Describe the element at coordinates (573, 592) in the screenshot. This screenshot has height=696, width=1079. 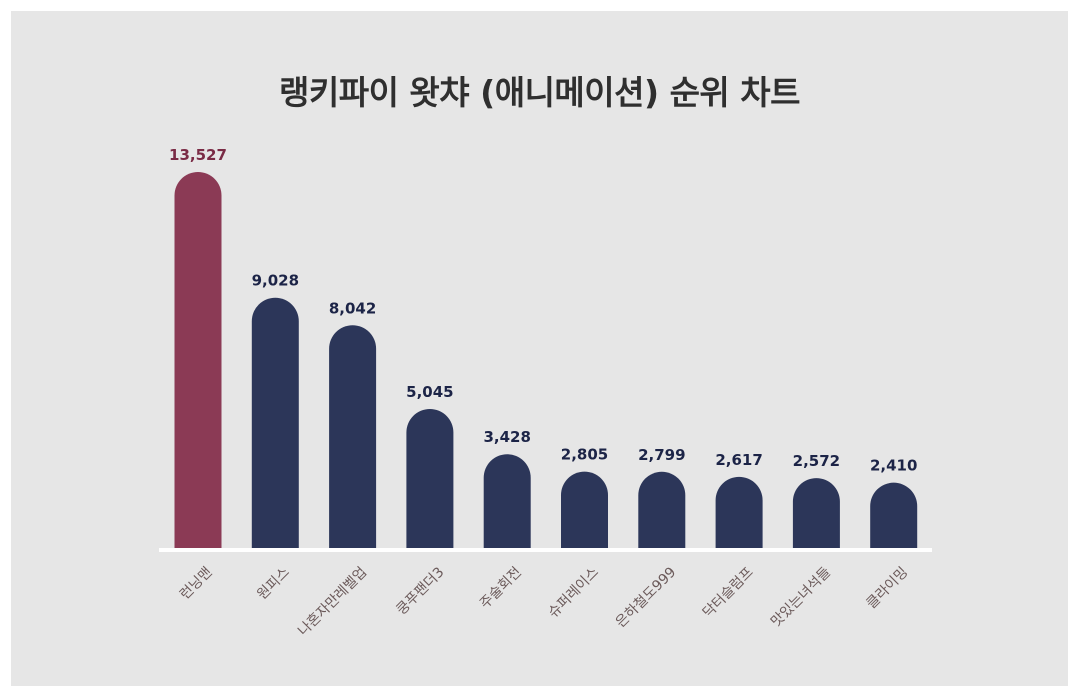
I see `category-label: 슈퍼레이스` at that location.